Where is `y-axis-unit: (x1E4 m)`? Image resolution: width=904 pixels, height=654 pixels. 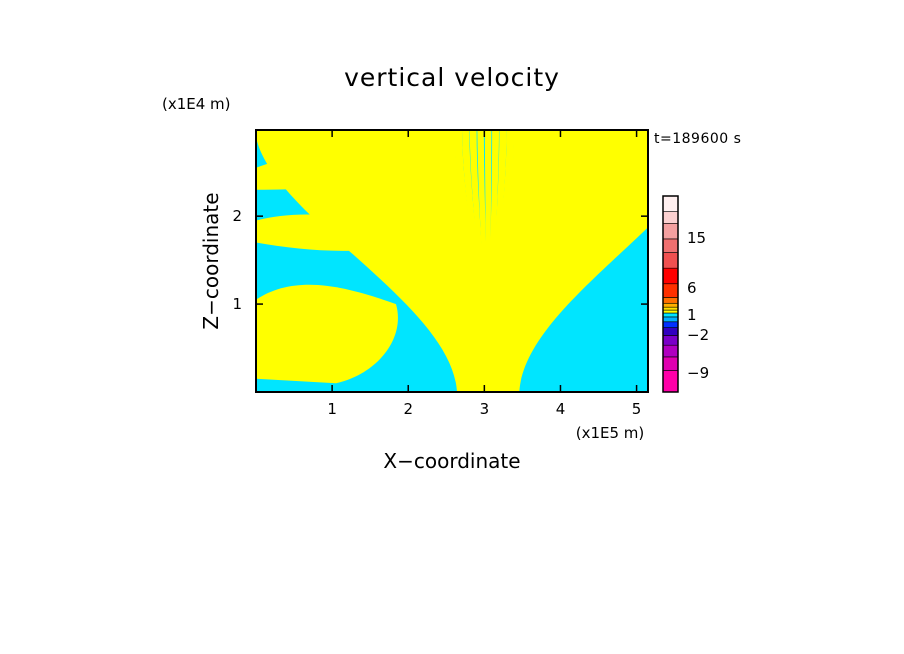
y-axis-unit: (x1E4 m) is located at coordinates (196, 104).